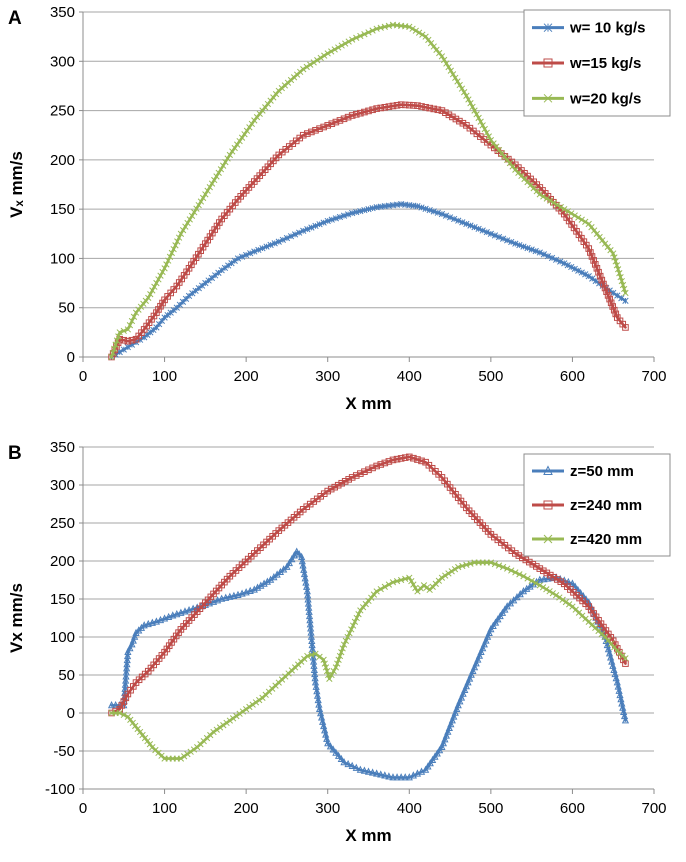  What do you see at coordinates (62, 209) in the screenshot?
I see `y-tick-label: 150` at bounding box center [62, 209].